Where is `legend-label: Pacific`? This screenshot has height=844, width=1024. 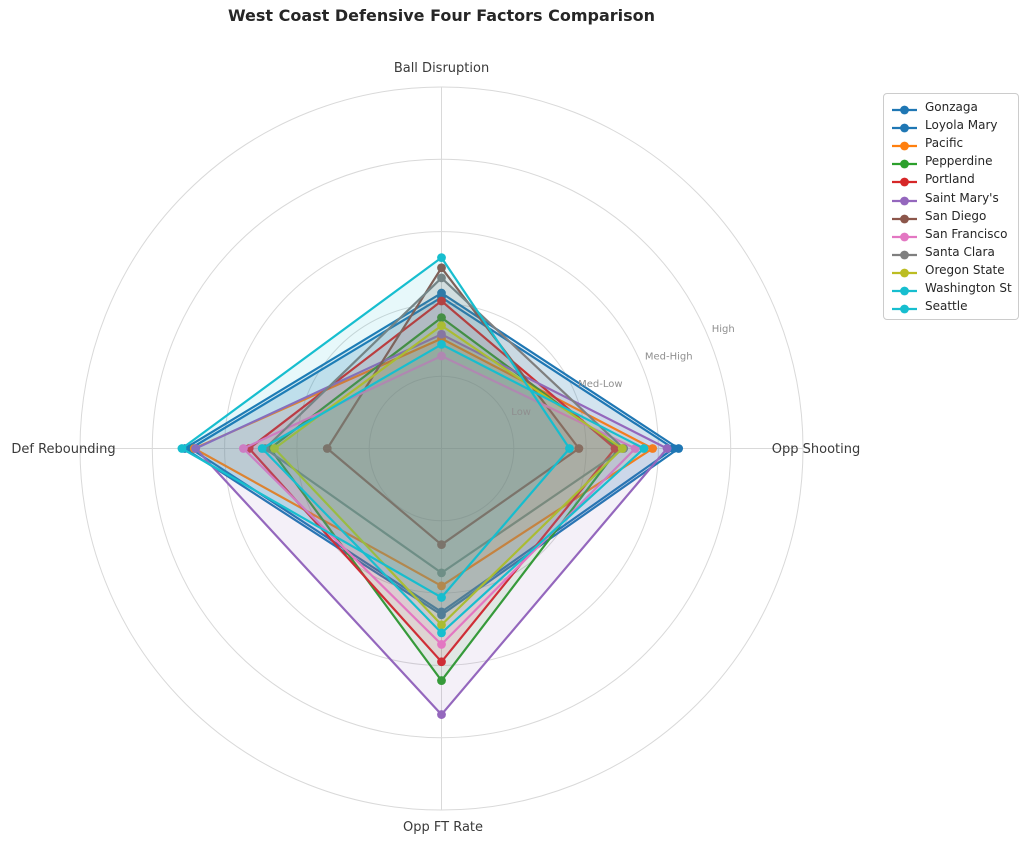 legend-label: Pacific is located at coordinates (944, 143).